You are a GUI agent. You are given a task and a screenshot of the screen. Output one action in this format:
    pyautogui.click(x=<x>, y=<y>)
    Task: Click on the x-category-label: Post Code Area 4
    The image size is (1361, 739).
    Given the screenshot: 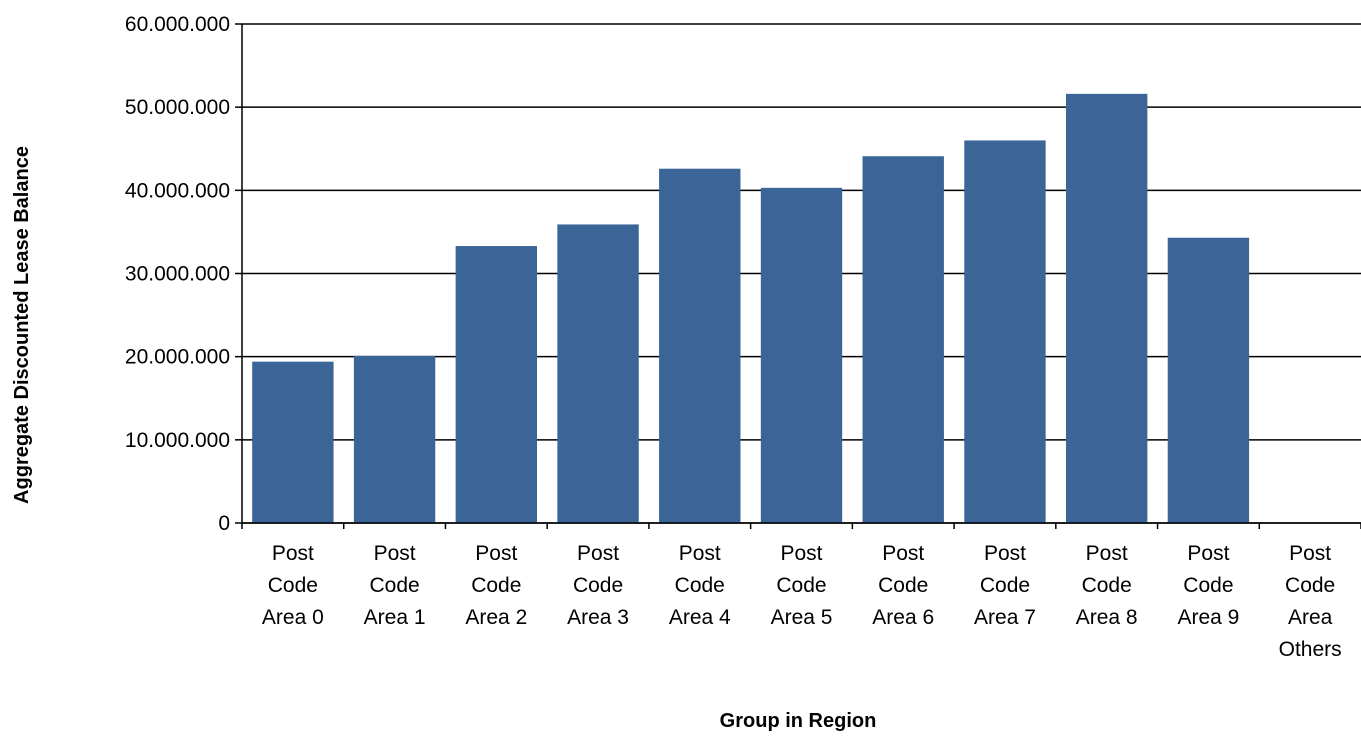 What is the action you would take?
    pyautogui.click(x=700, y=585)
    